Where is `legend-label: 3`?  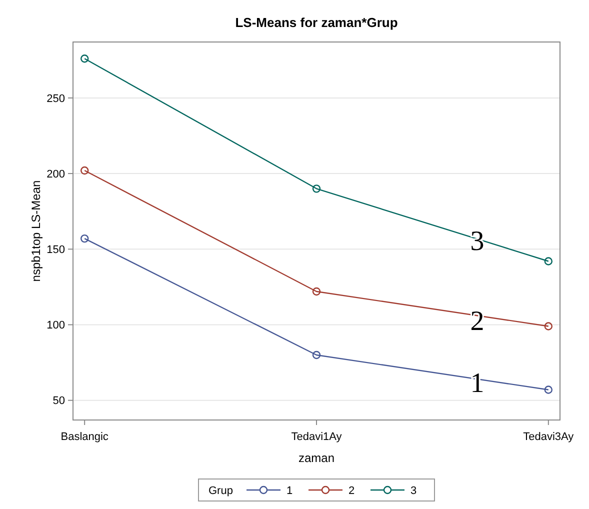
legend-label: 3 is located at coordinates (413, 490).